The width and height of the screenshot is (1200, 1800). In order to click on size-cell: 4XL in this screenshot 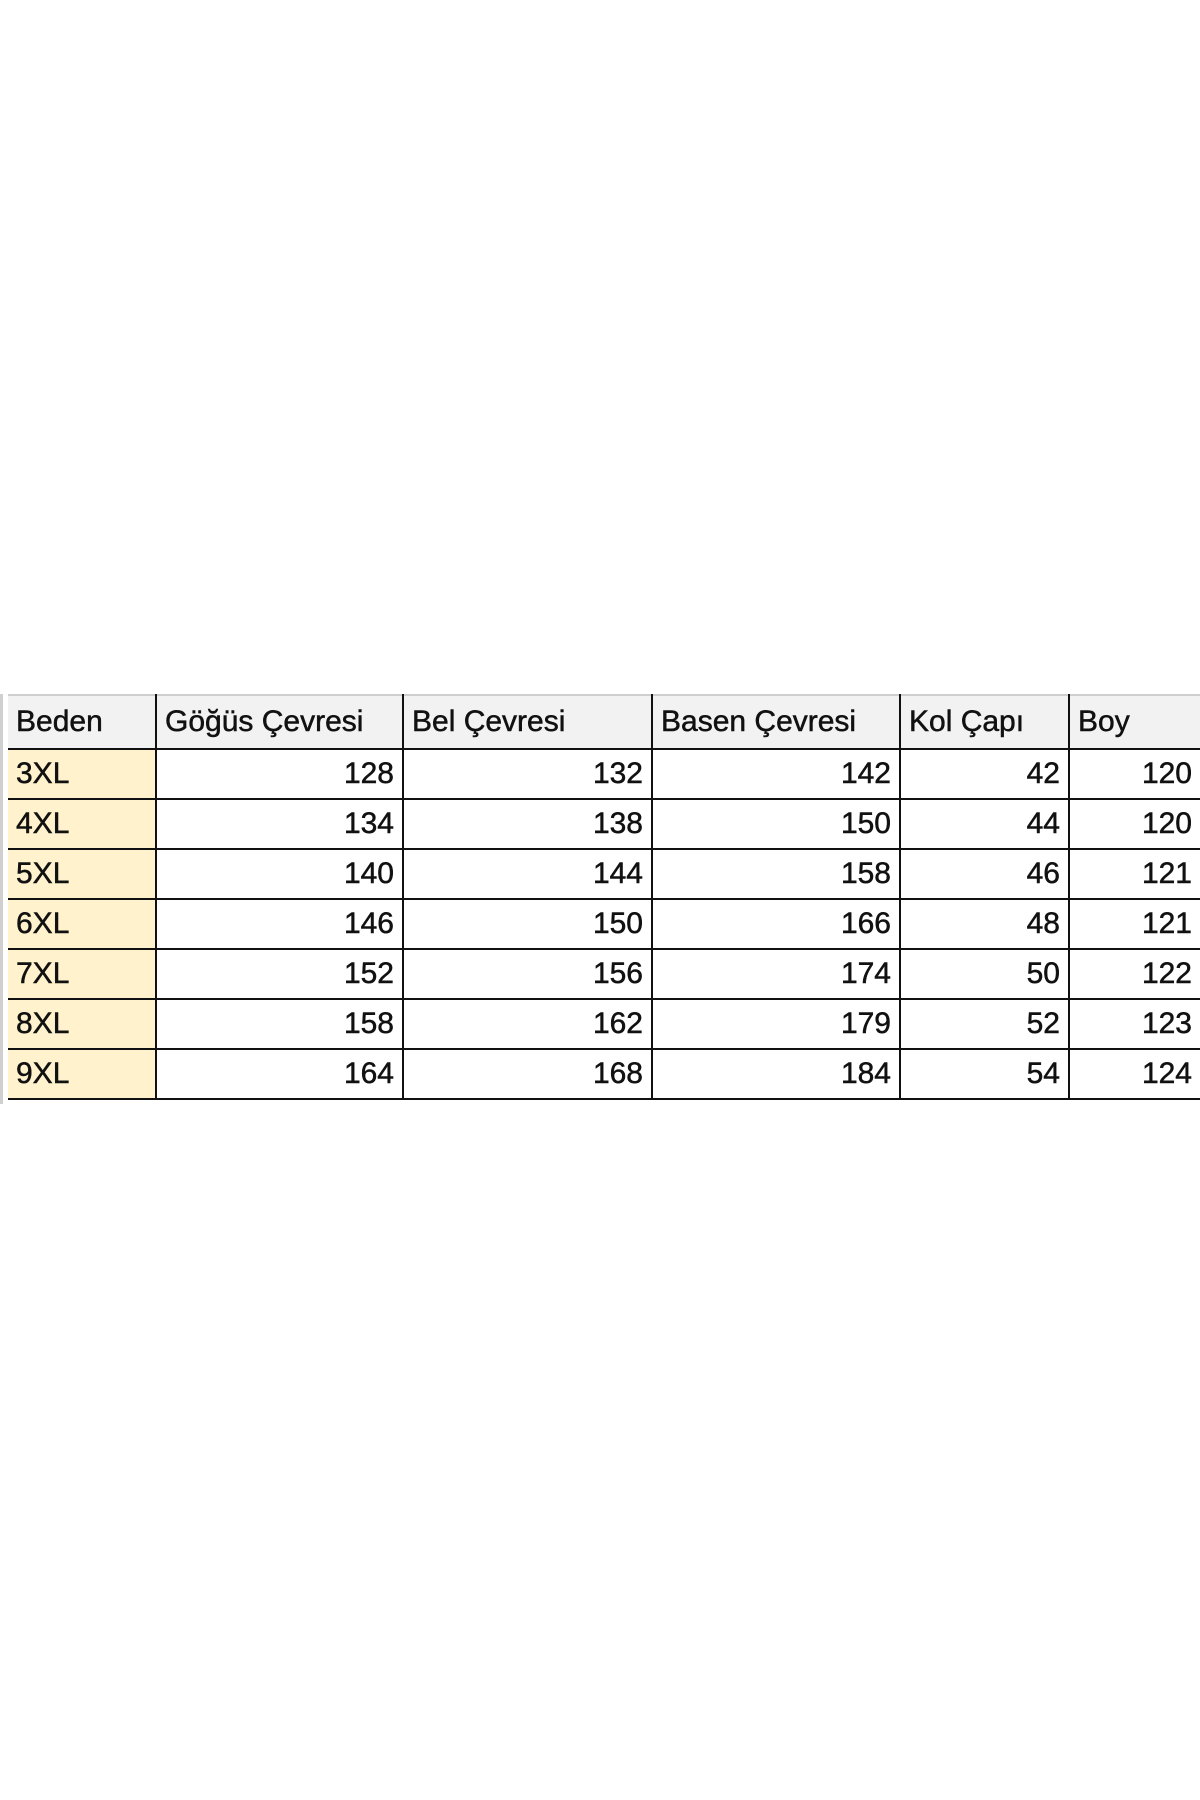, I will do `click(82, 824)`.